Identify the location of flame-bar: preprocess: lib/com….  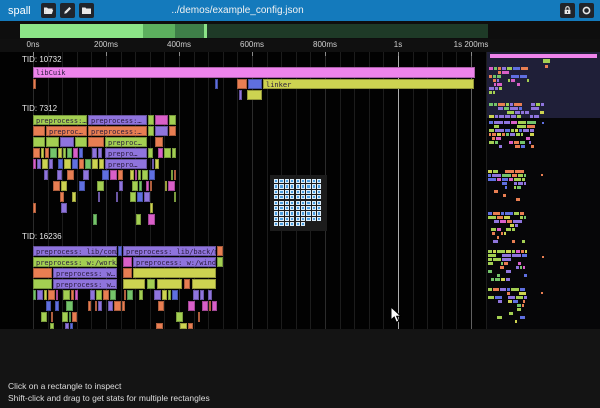
(75, 251).